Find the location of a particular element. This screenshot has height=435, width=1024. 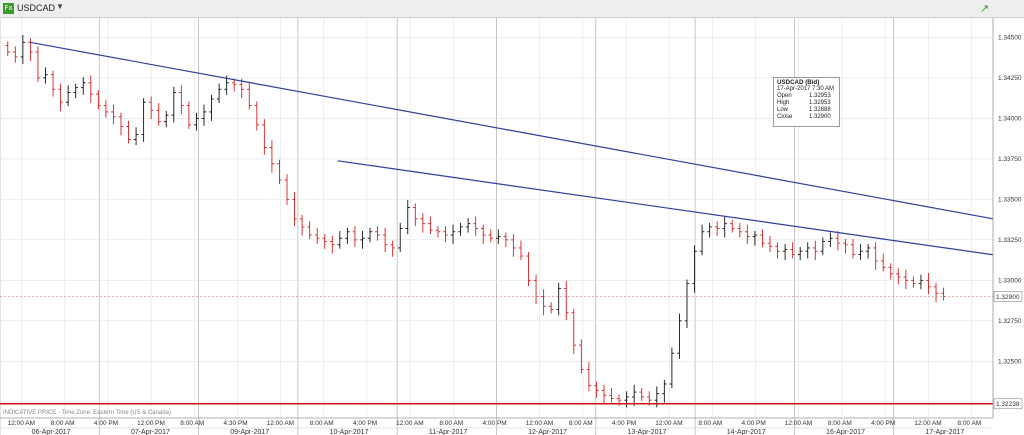

tooltip-row-close: Close 1.32900 is located at coordinates (804, 117).